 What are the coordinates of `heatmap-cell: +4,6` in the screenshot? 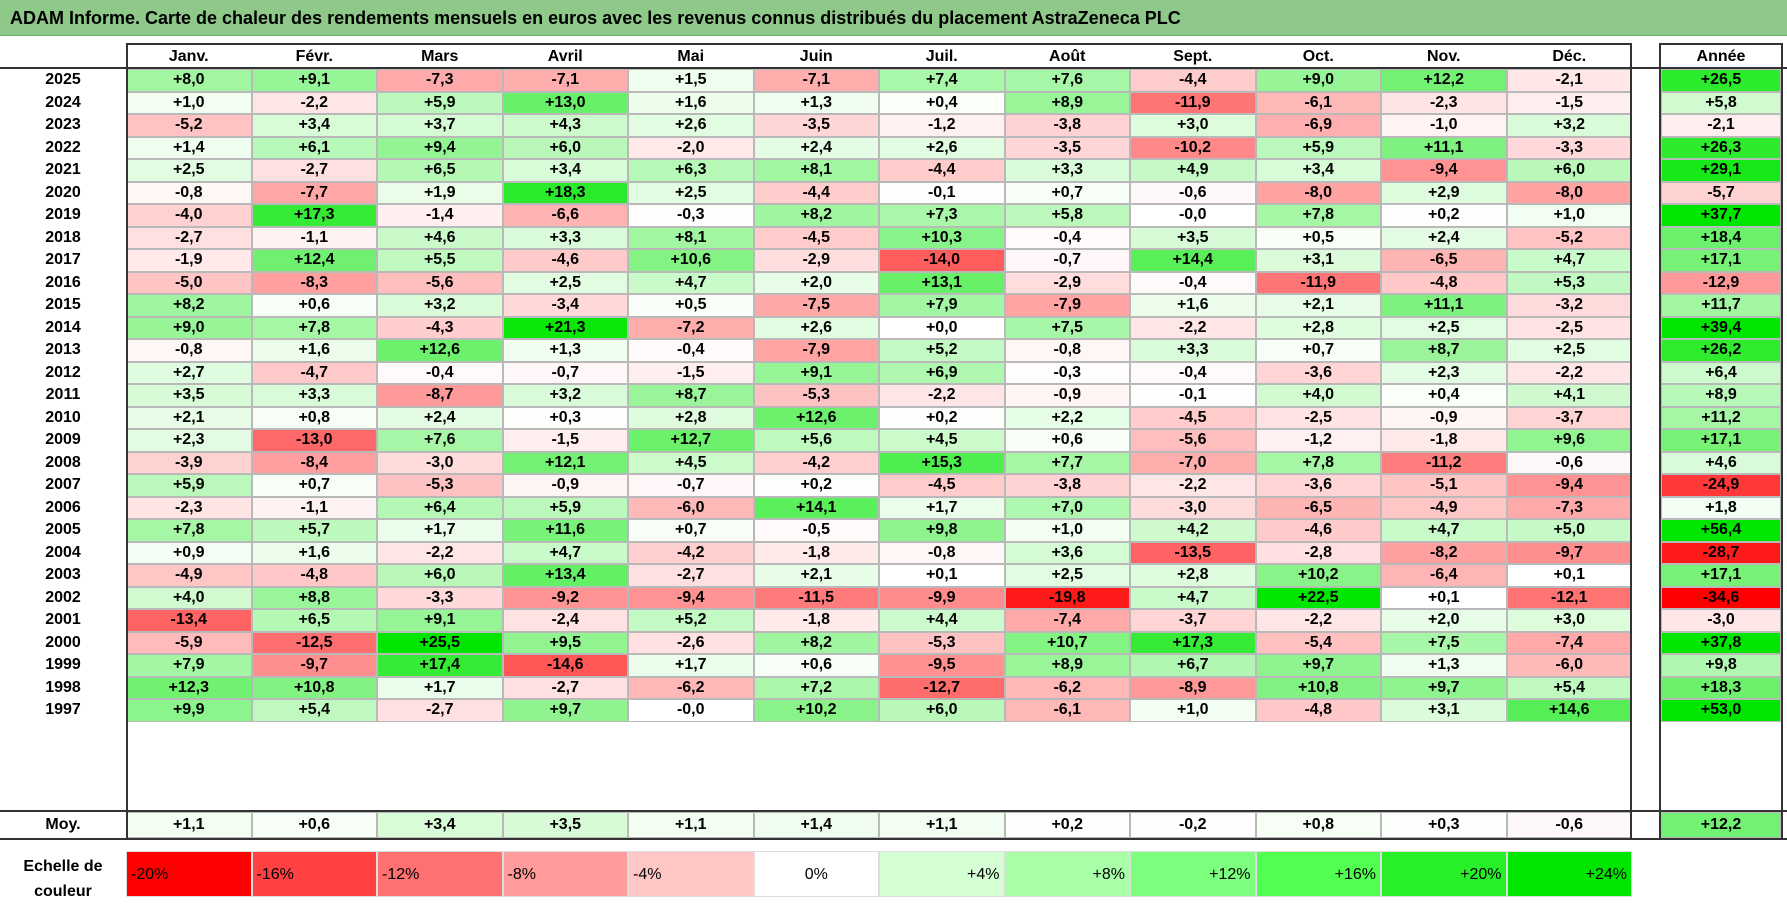 It's located at (440, 237).